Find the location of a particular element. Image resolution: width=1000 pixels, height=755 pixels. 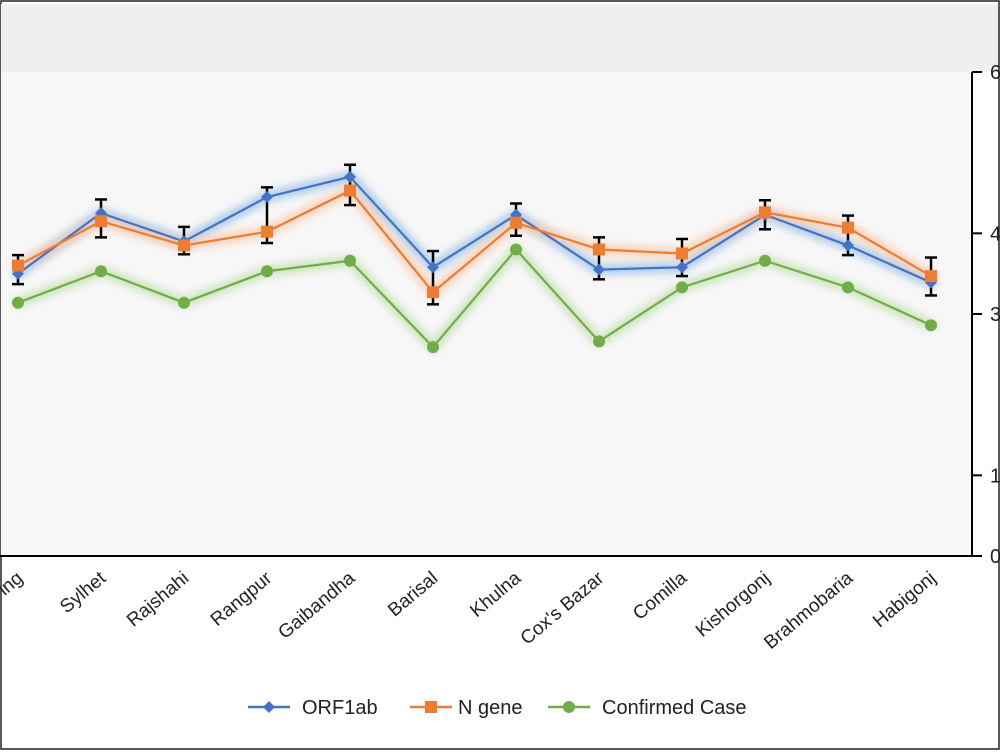

legend-item-confirmed-case: Confirmed Case is located at coordinates (647, 708).